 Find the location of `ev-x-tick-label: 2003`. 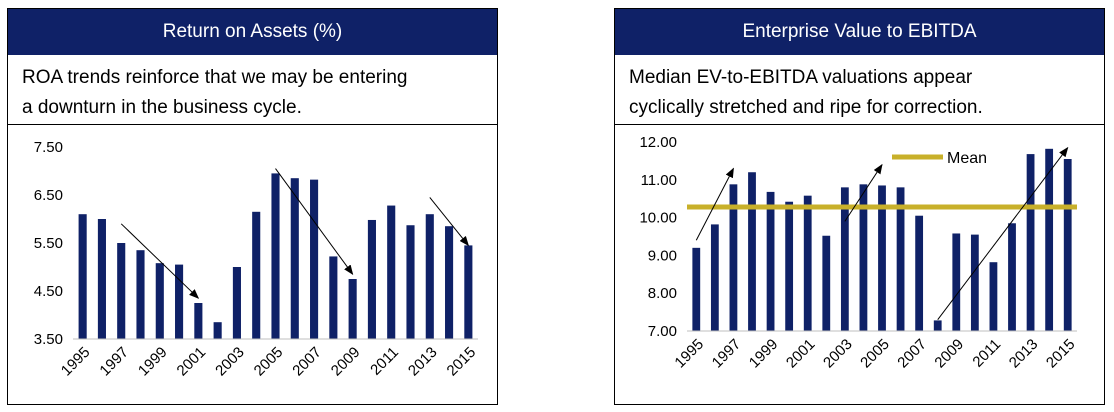

ev-x-tick-label: 2003 is located at coordinates (838, 354).